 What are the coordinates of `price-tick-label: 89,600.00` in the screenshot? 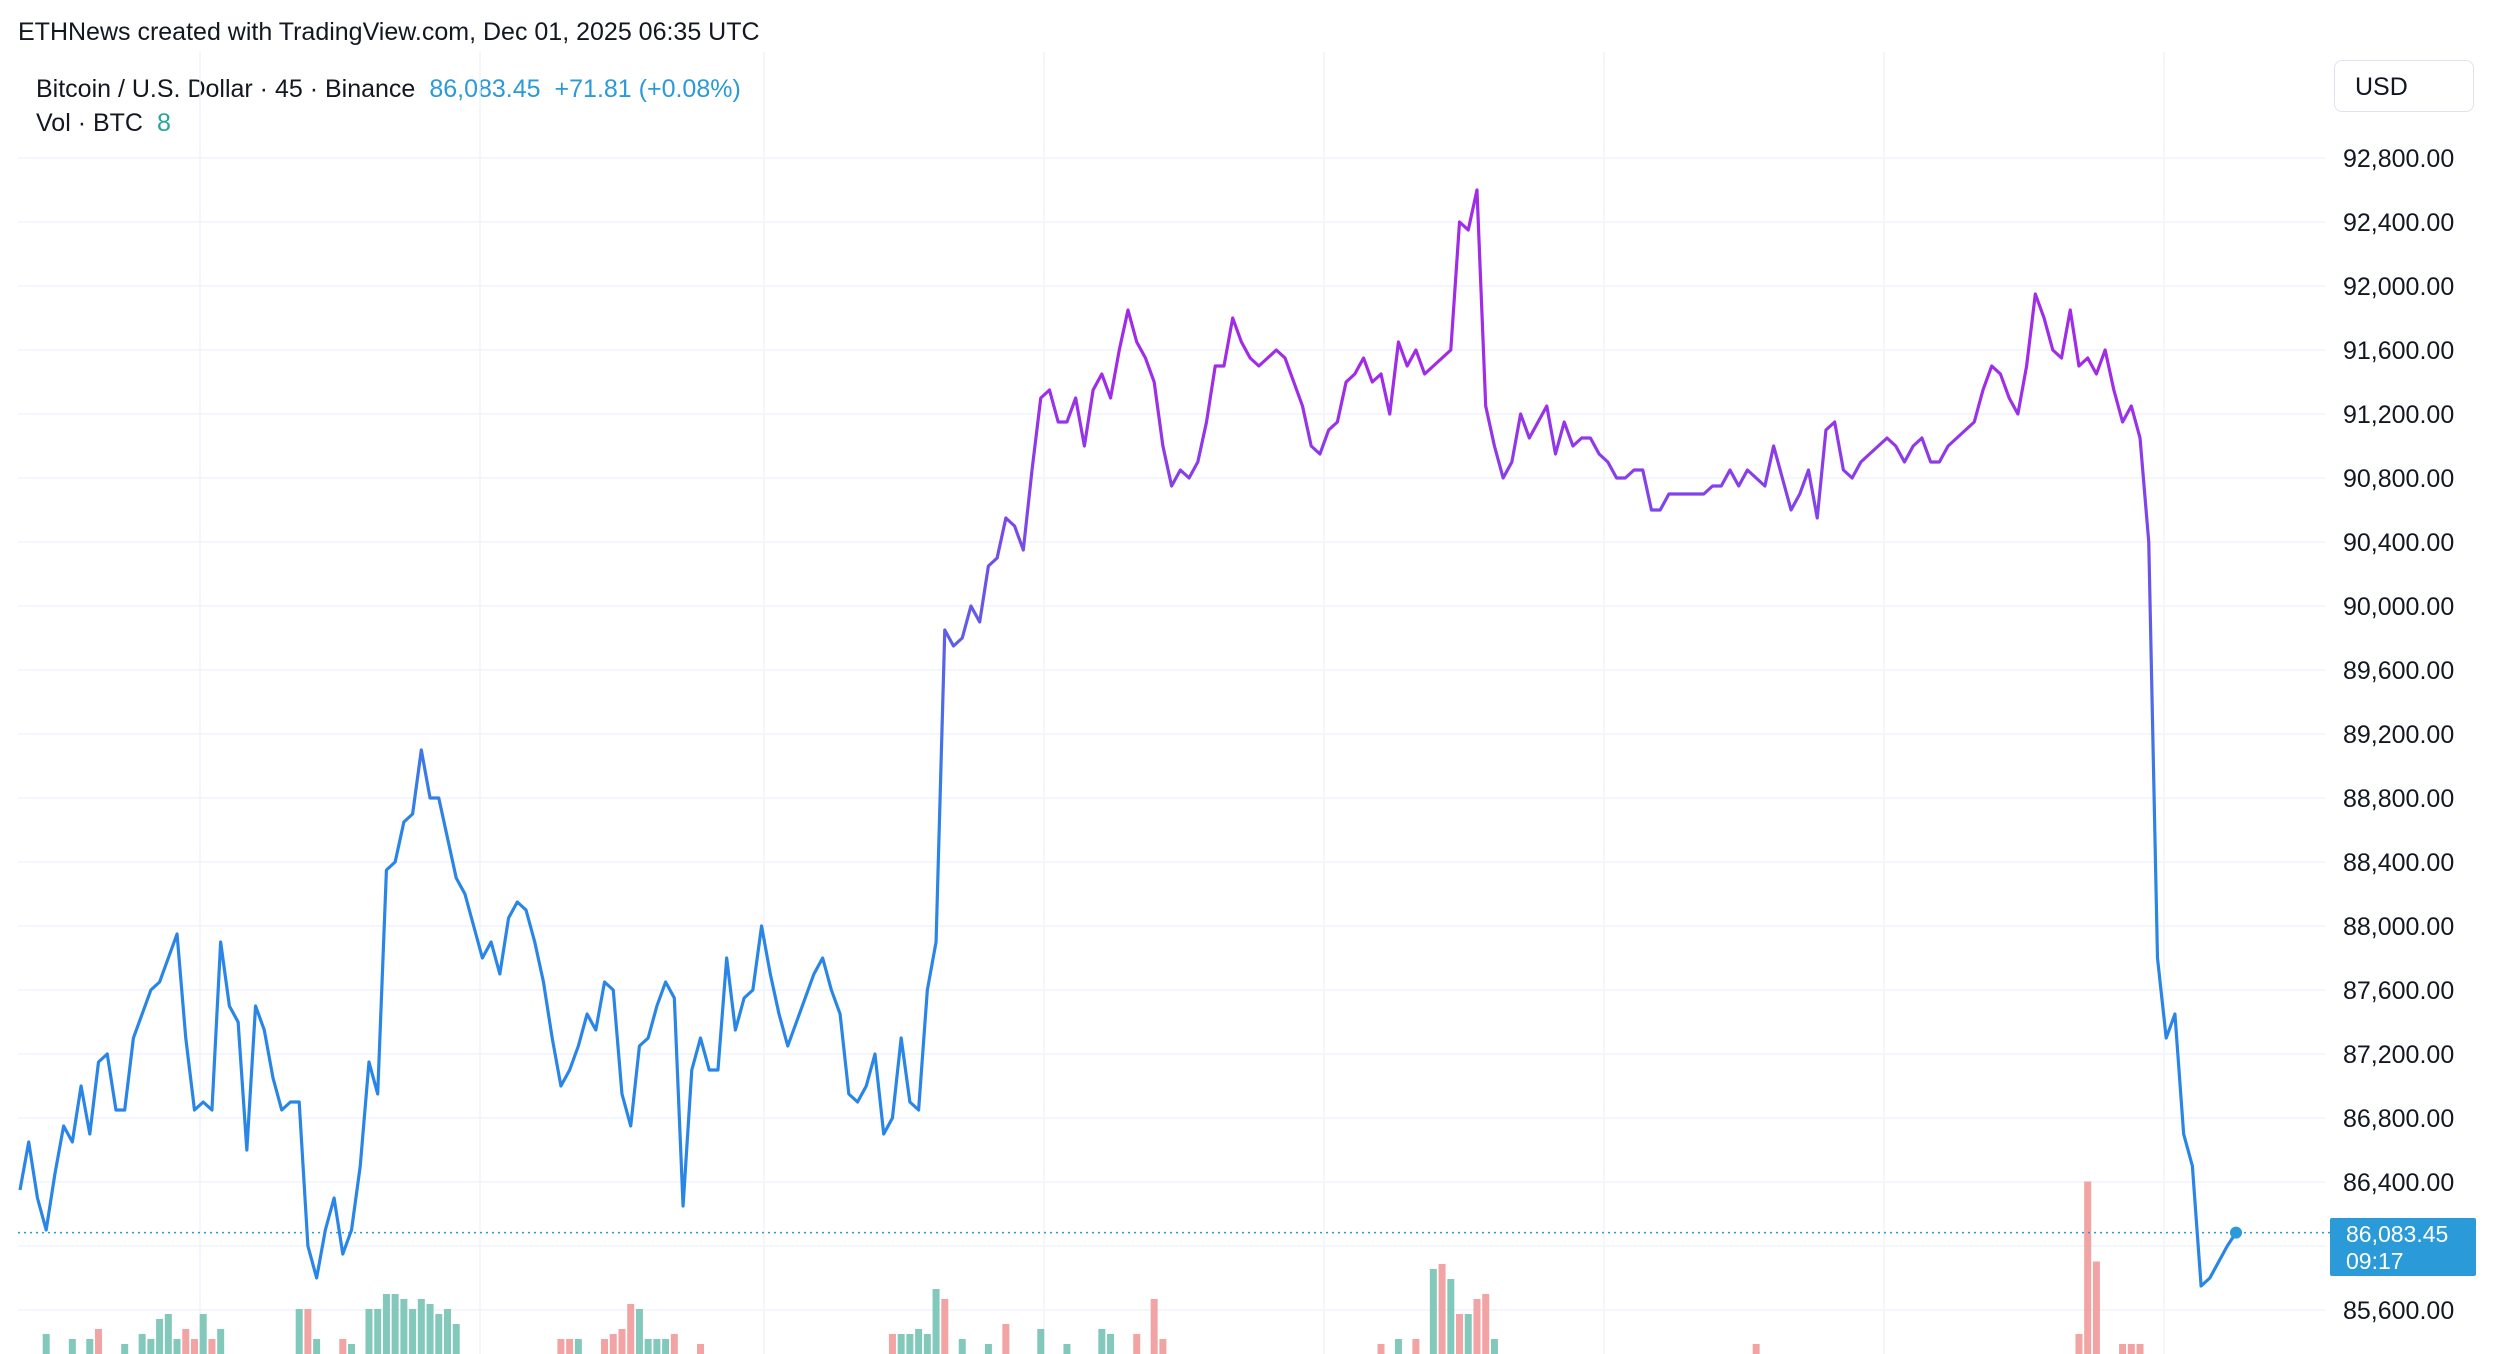 It's located at (2398, 671).